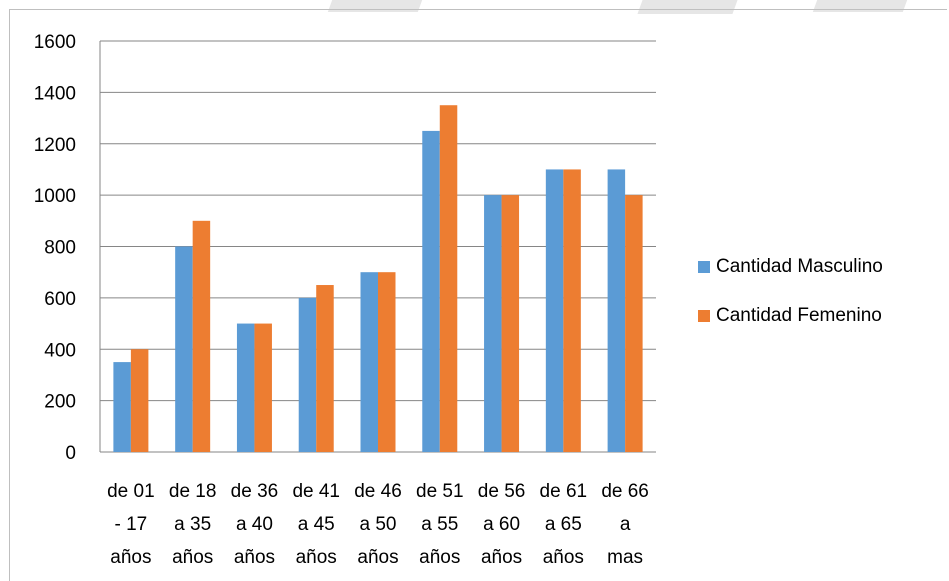 The height and width of the screenshot is (581, 949). I want to click on y-tick-label: 1400, so click(55, 93).